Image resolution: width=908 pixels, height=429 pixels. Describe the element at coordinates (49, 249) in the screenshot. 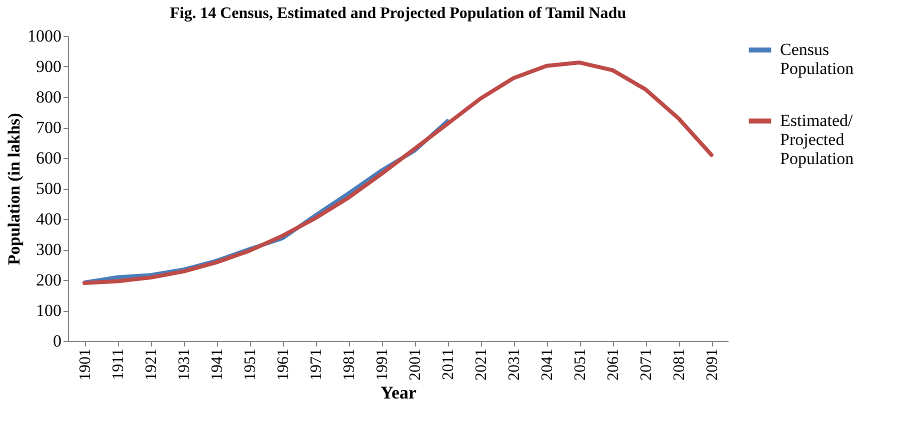

I see `y-tick-label: 300` at that location.